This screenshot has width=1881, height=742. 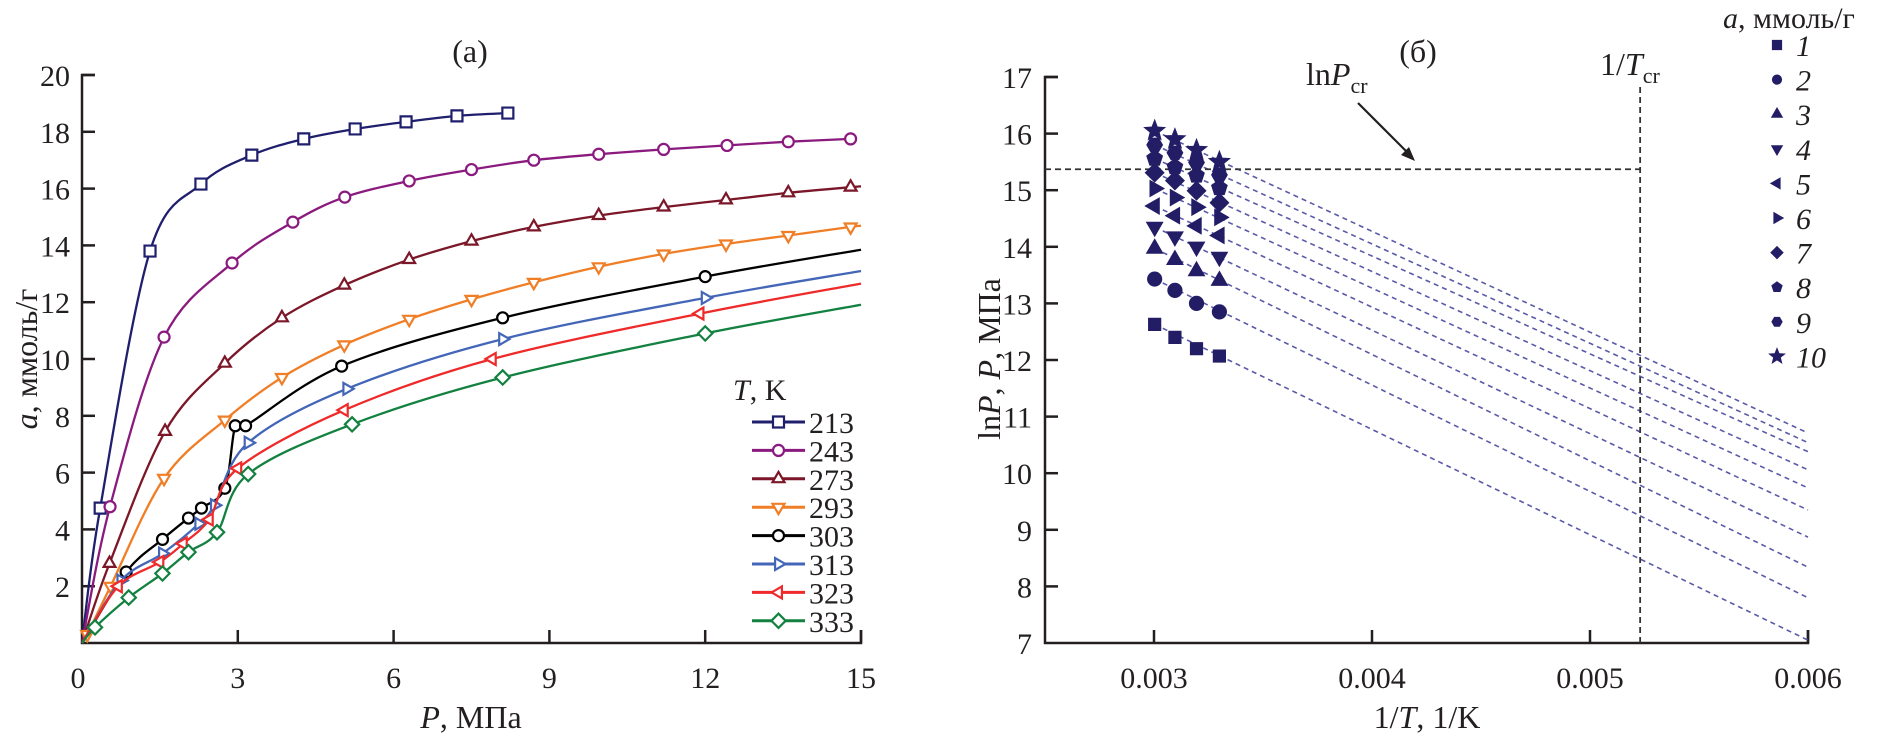 What do you see at coordinates (1017, 361) in the screenshot?
I see `chart-b-y-tick-label: 12` at bounding box center [1017, 361].